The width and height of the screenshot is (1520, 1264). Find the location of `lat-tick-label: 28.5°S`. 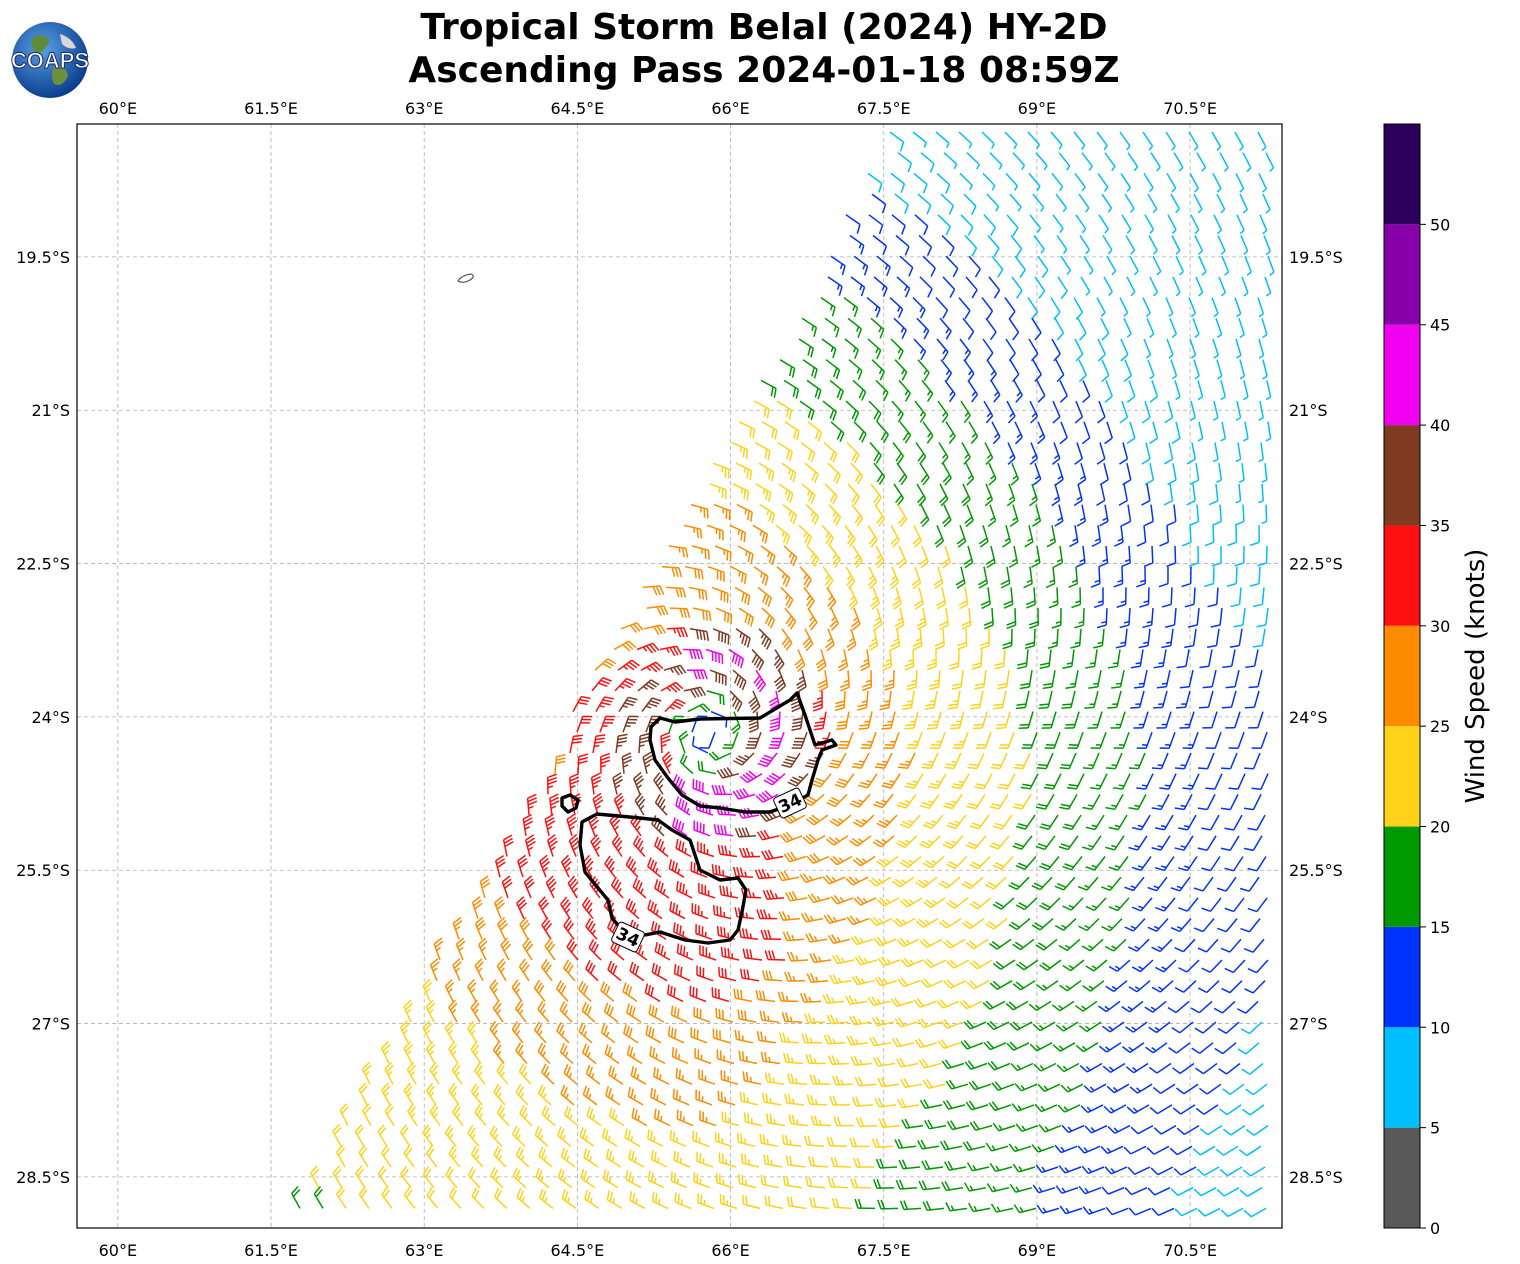

lat-tick-label: 28.5°S is located at coordinates (43, 1177).